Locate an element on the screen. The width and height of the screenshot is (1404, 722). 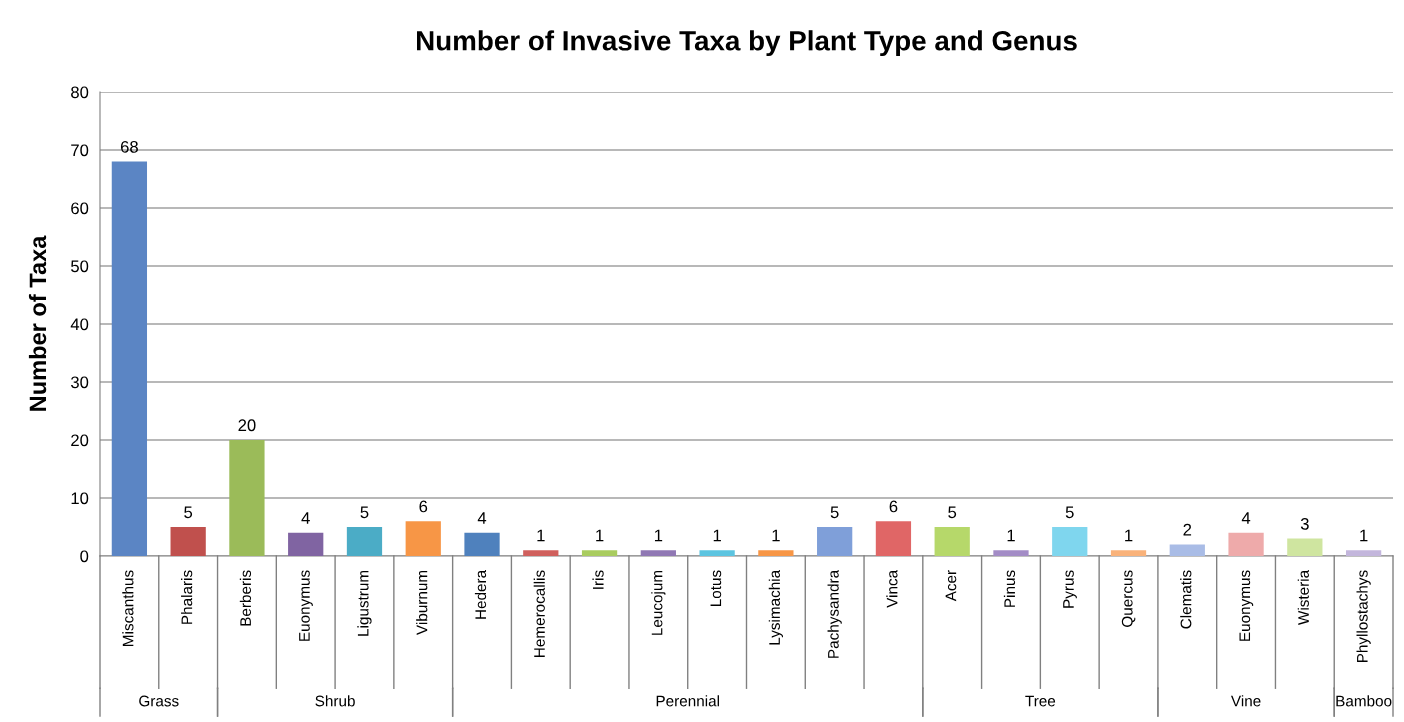
data-label: 20 is located at coordinates (247, 425).